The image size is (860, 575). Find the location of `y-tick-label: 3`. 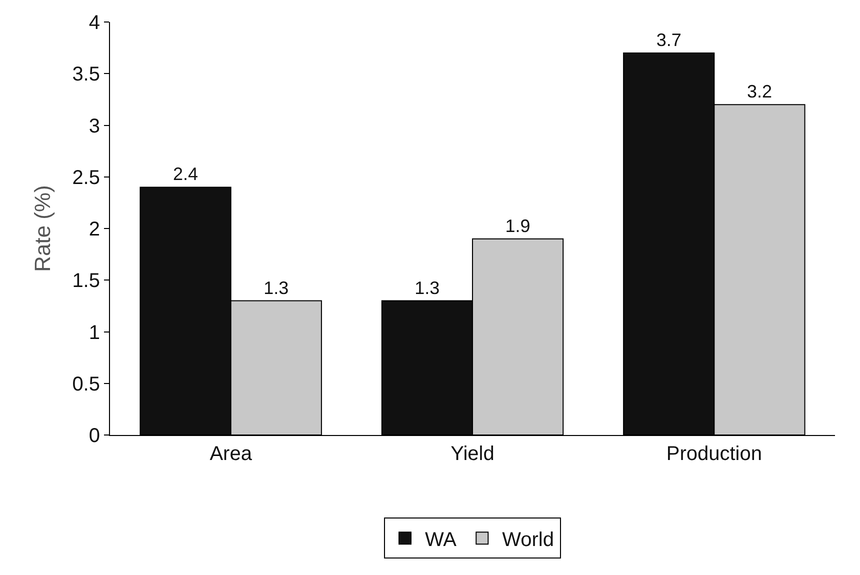

y-tick-label: 3 is located at coordinates (94, 126).